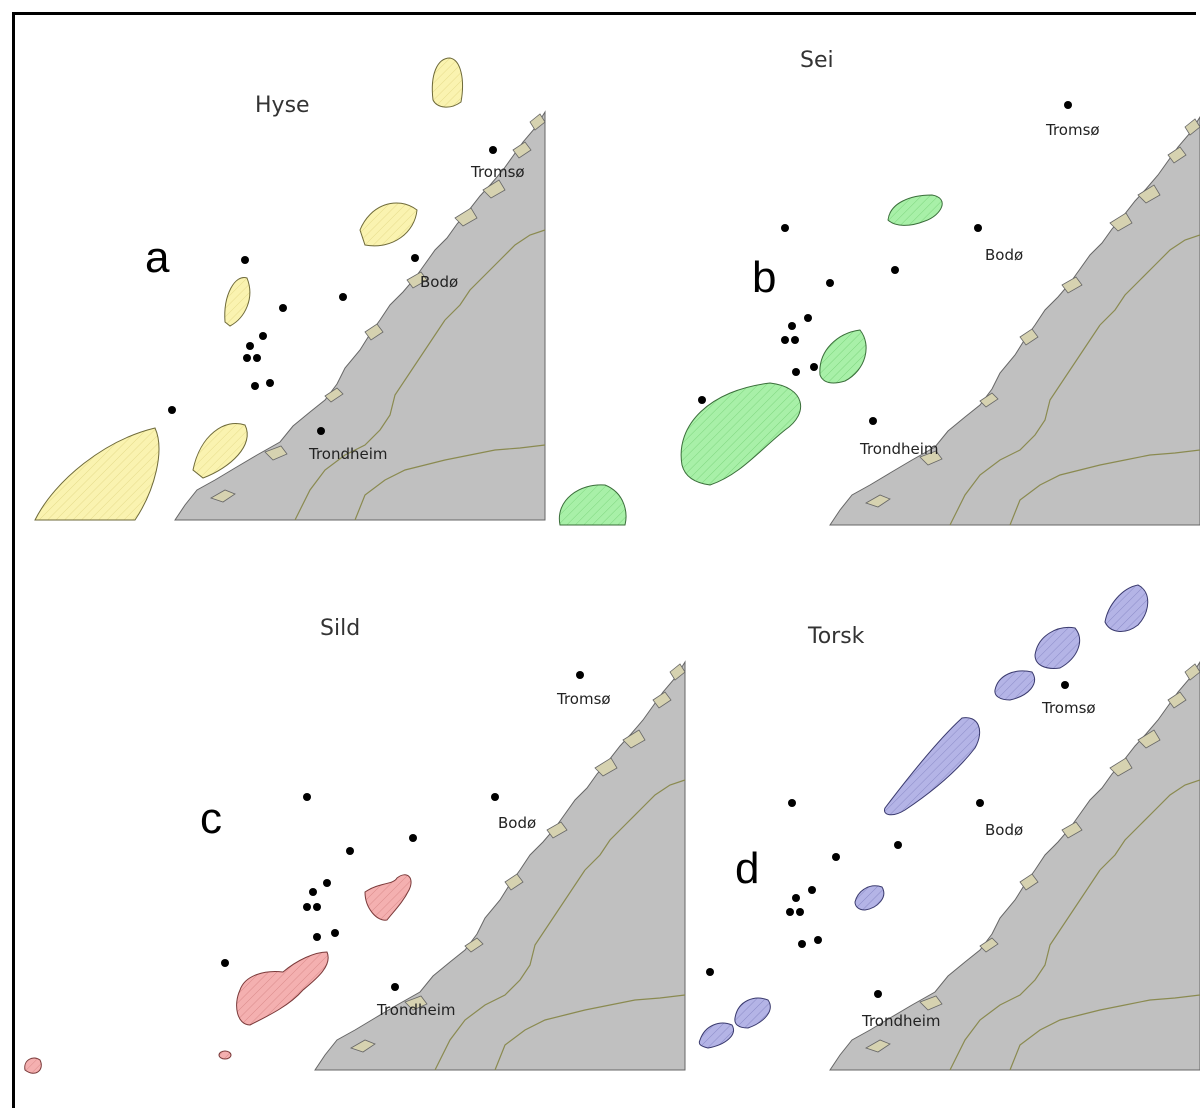  What do you see at coordinates (817, 60) in the screenshot?
I see `panel-title: Sei` at bounding box center [817, 60].